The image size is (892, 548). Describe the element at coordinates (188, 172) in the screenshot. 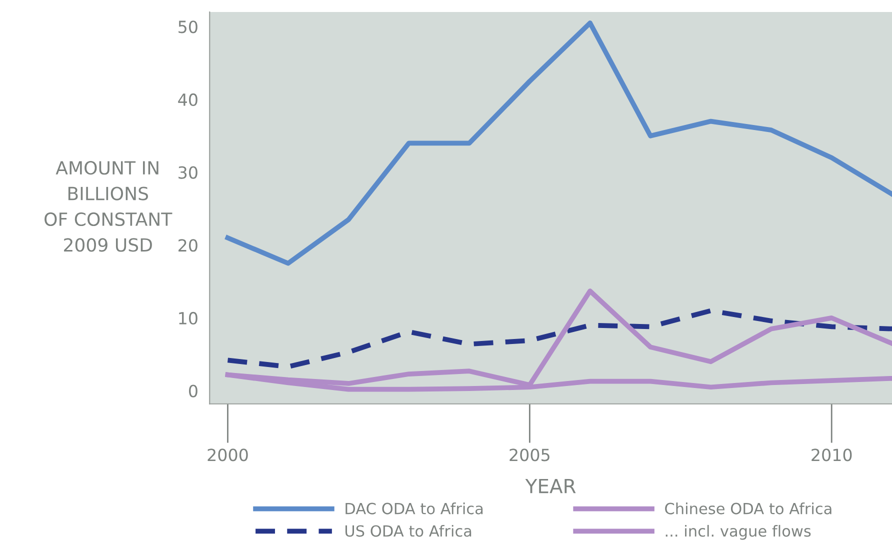

I see `y-tick-label: 30` at that location.